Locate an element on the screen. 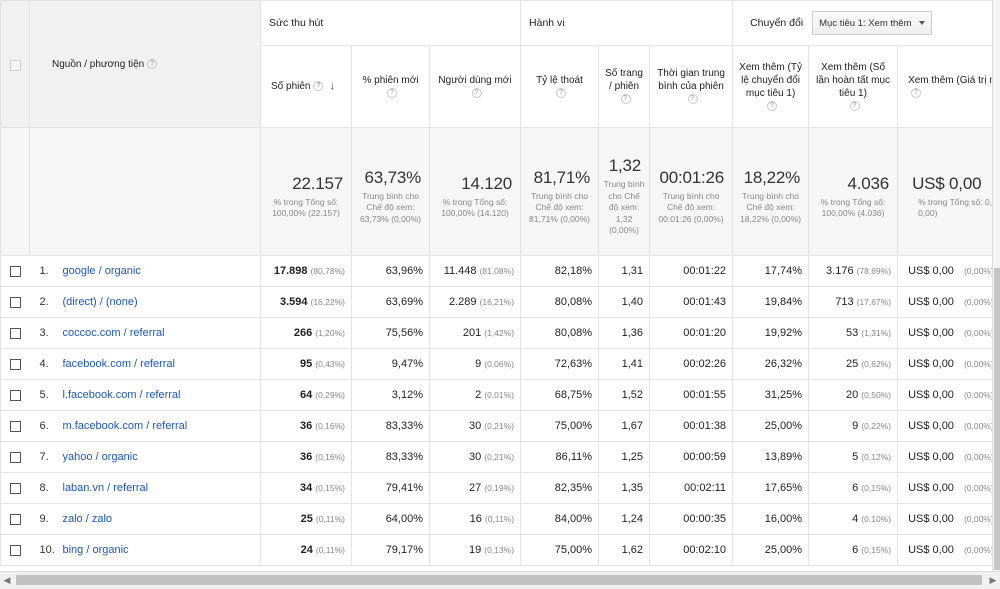  source-medium-link: google / organic is located at coordinates (101, 271).